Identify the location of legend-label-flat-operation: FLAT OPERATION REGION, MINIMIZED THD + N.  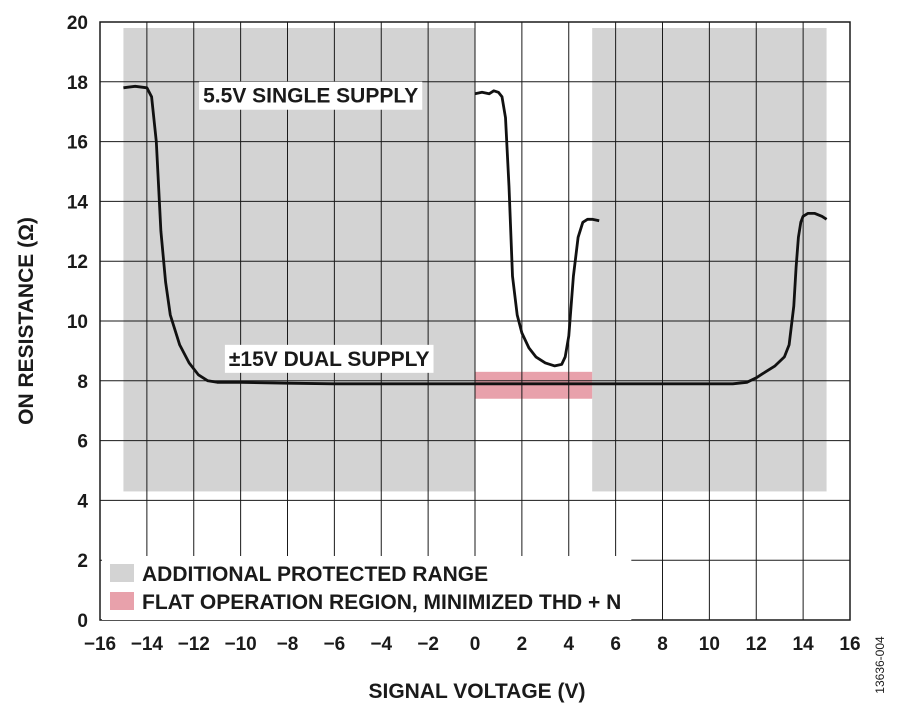
(381, 602).